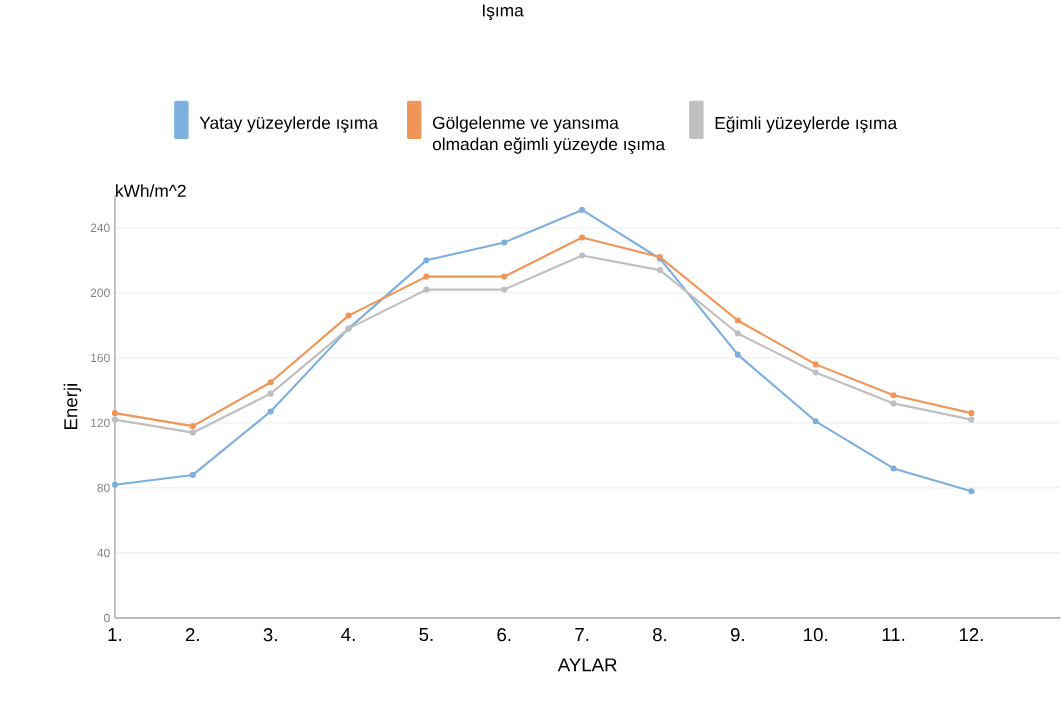  I want to click on x-tick-label: 6., so click(504, 635).